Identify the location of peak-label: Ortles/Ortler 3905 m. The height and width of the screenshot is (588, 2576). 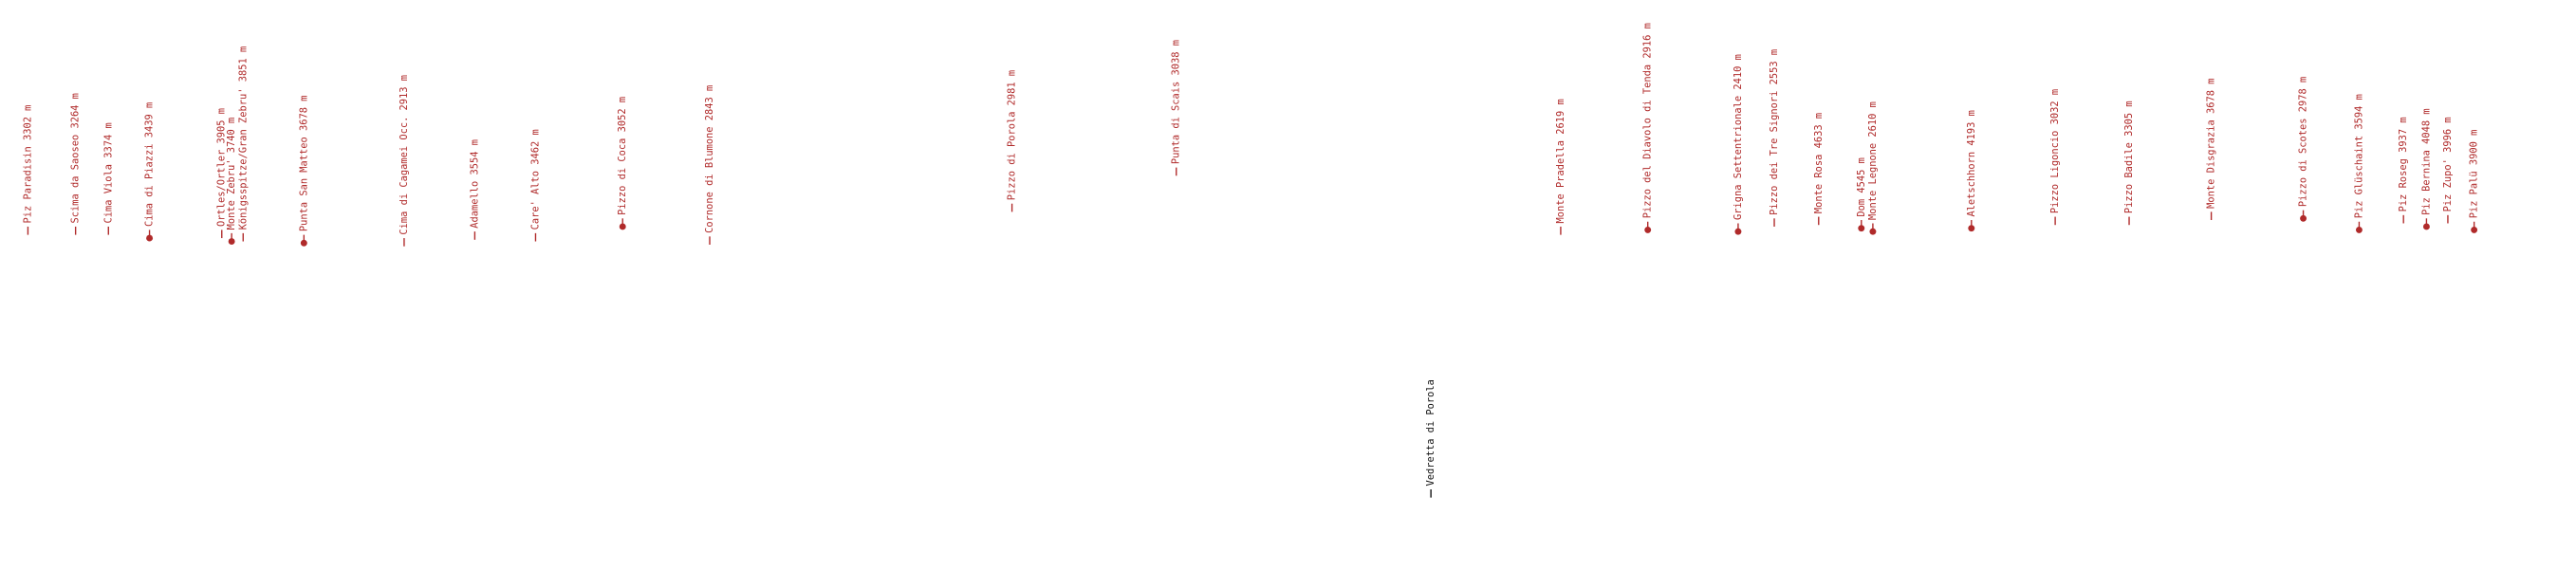
(222, 167).